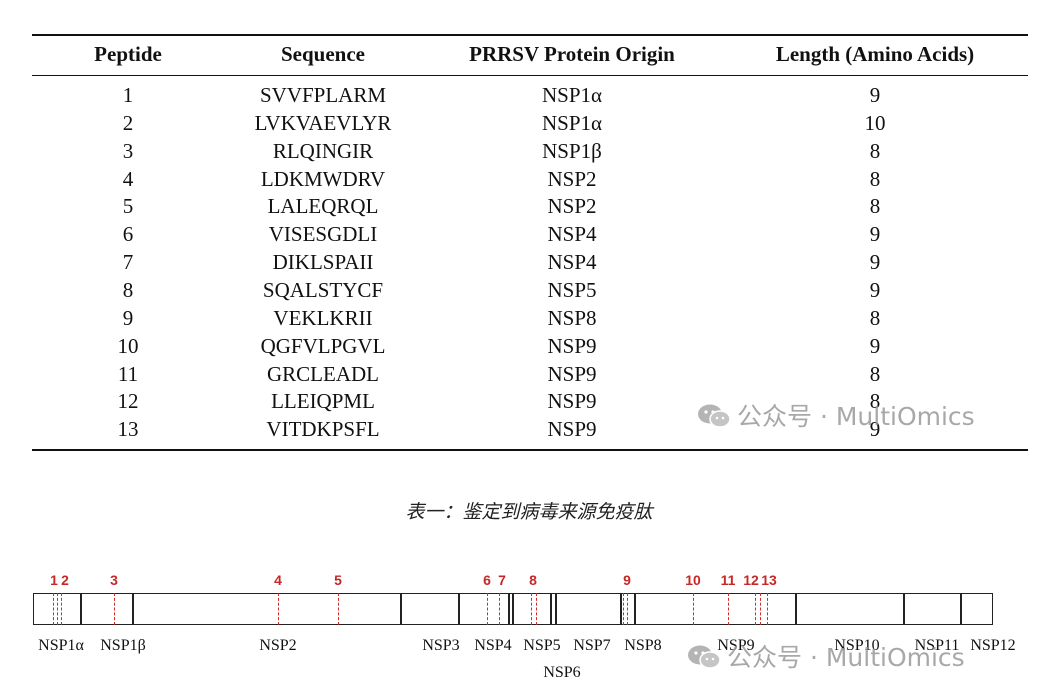 The image size is (1058, 691). Describe the element at coordinates (826, 656) in the screenshot. I see `watermark-map: 公众号 · MultiOmics` at that location.